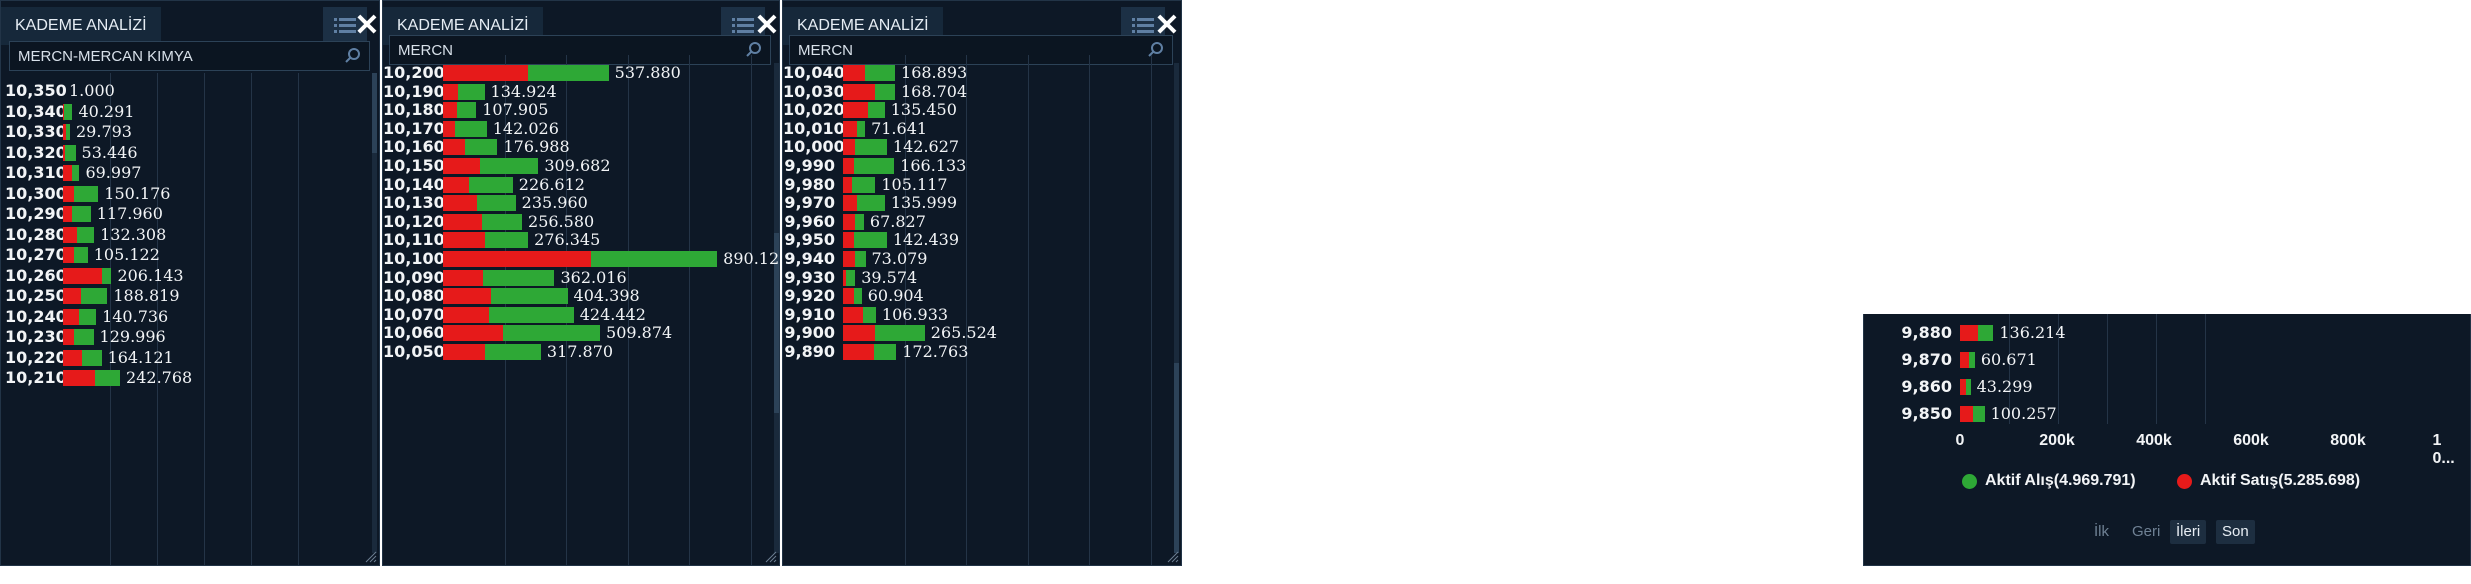 The width and height of the screenshot is (2471, 584). What do you see at coordinates (367, 25) in the screenshot?
I see `close-icon: ✕` at bounding box center [367, 25].